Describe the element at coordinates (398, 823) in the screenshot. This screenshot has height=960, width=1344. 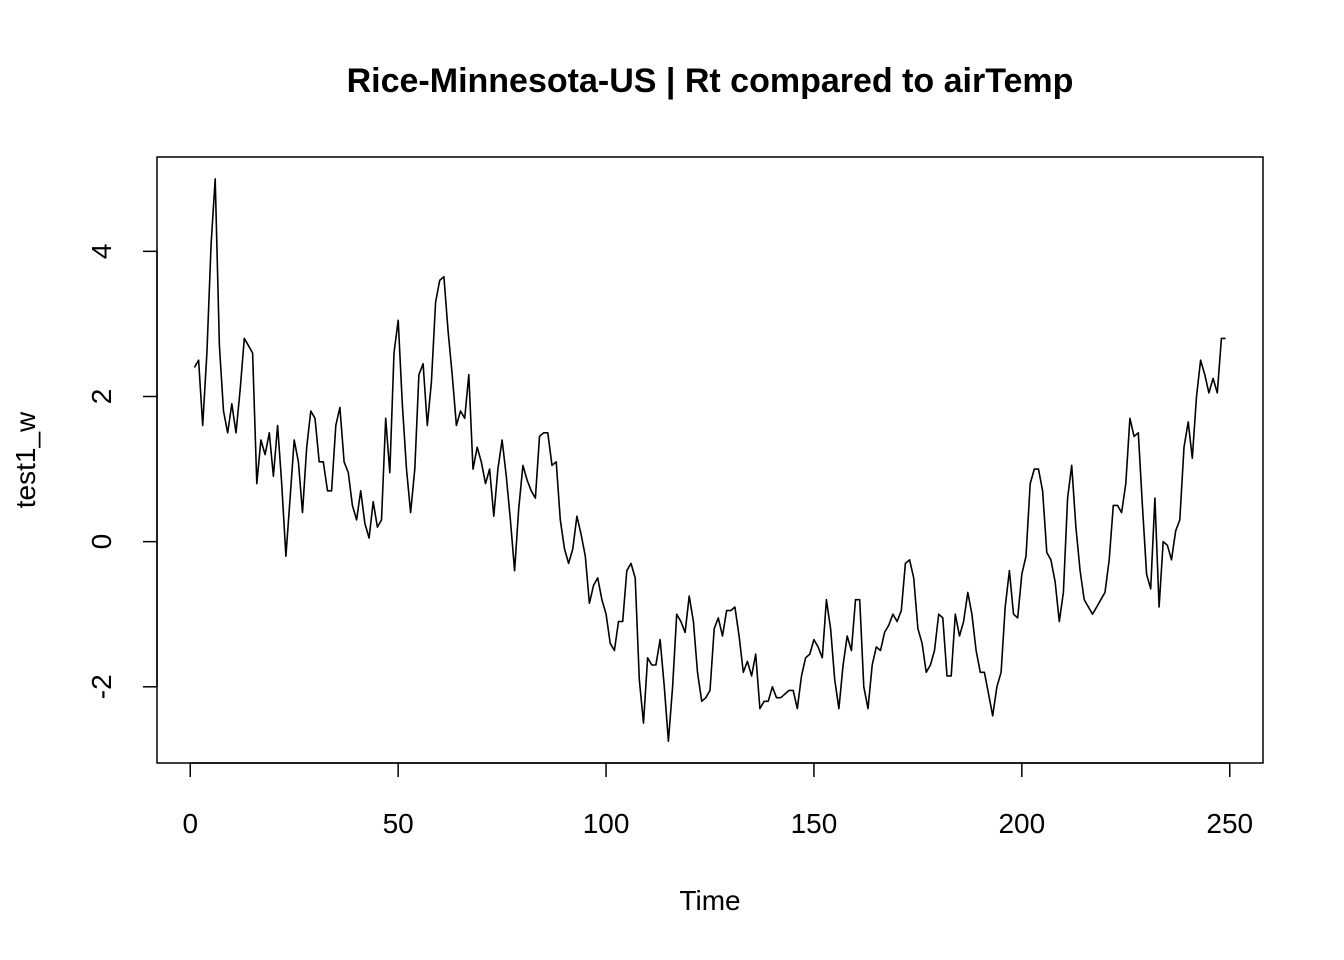
I see `x-tick-label: 50` at that location.